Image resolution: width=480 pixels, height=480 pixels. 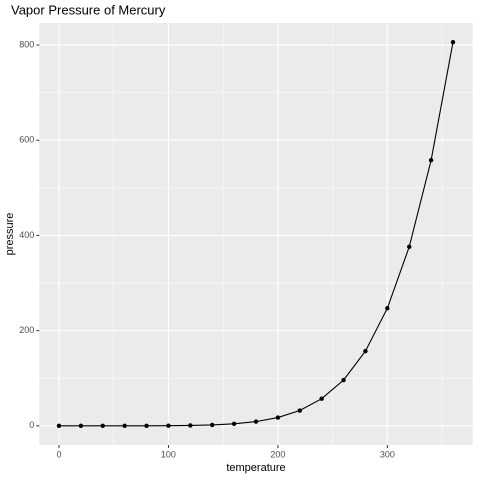 What do you see at coordinates (26, 44) in the screenshot?
I see `y-tick-label: 800` at bounding box center [26, 44].